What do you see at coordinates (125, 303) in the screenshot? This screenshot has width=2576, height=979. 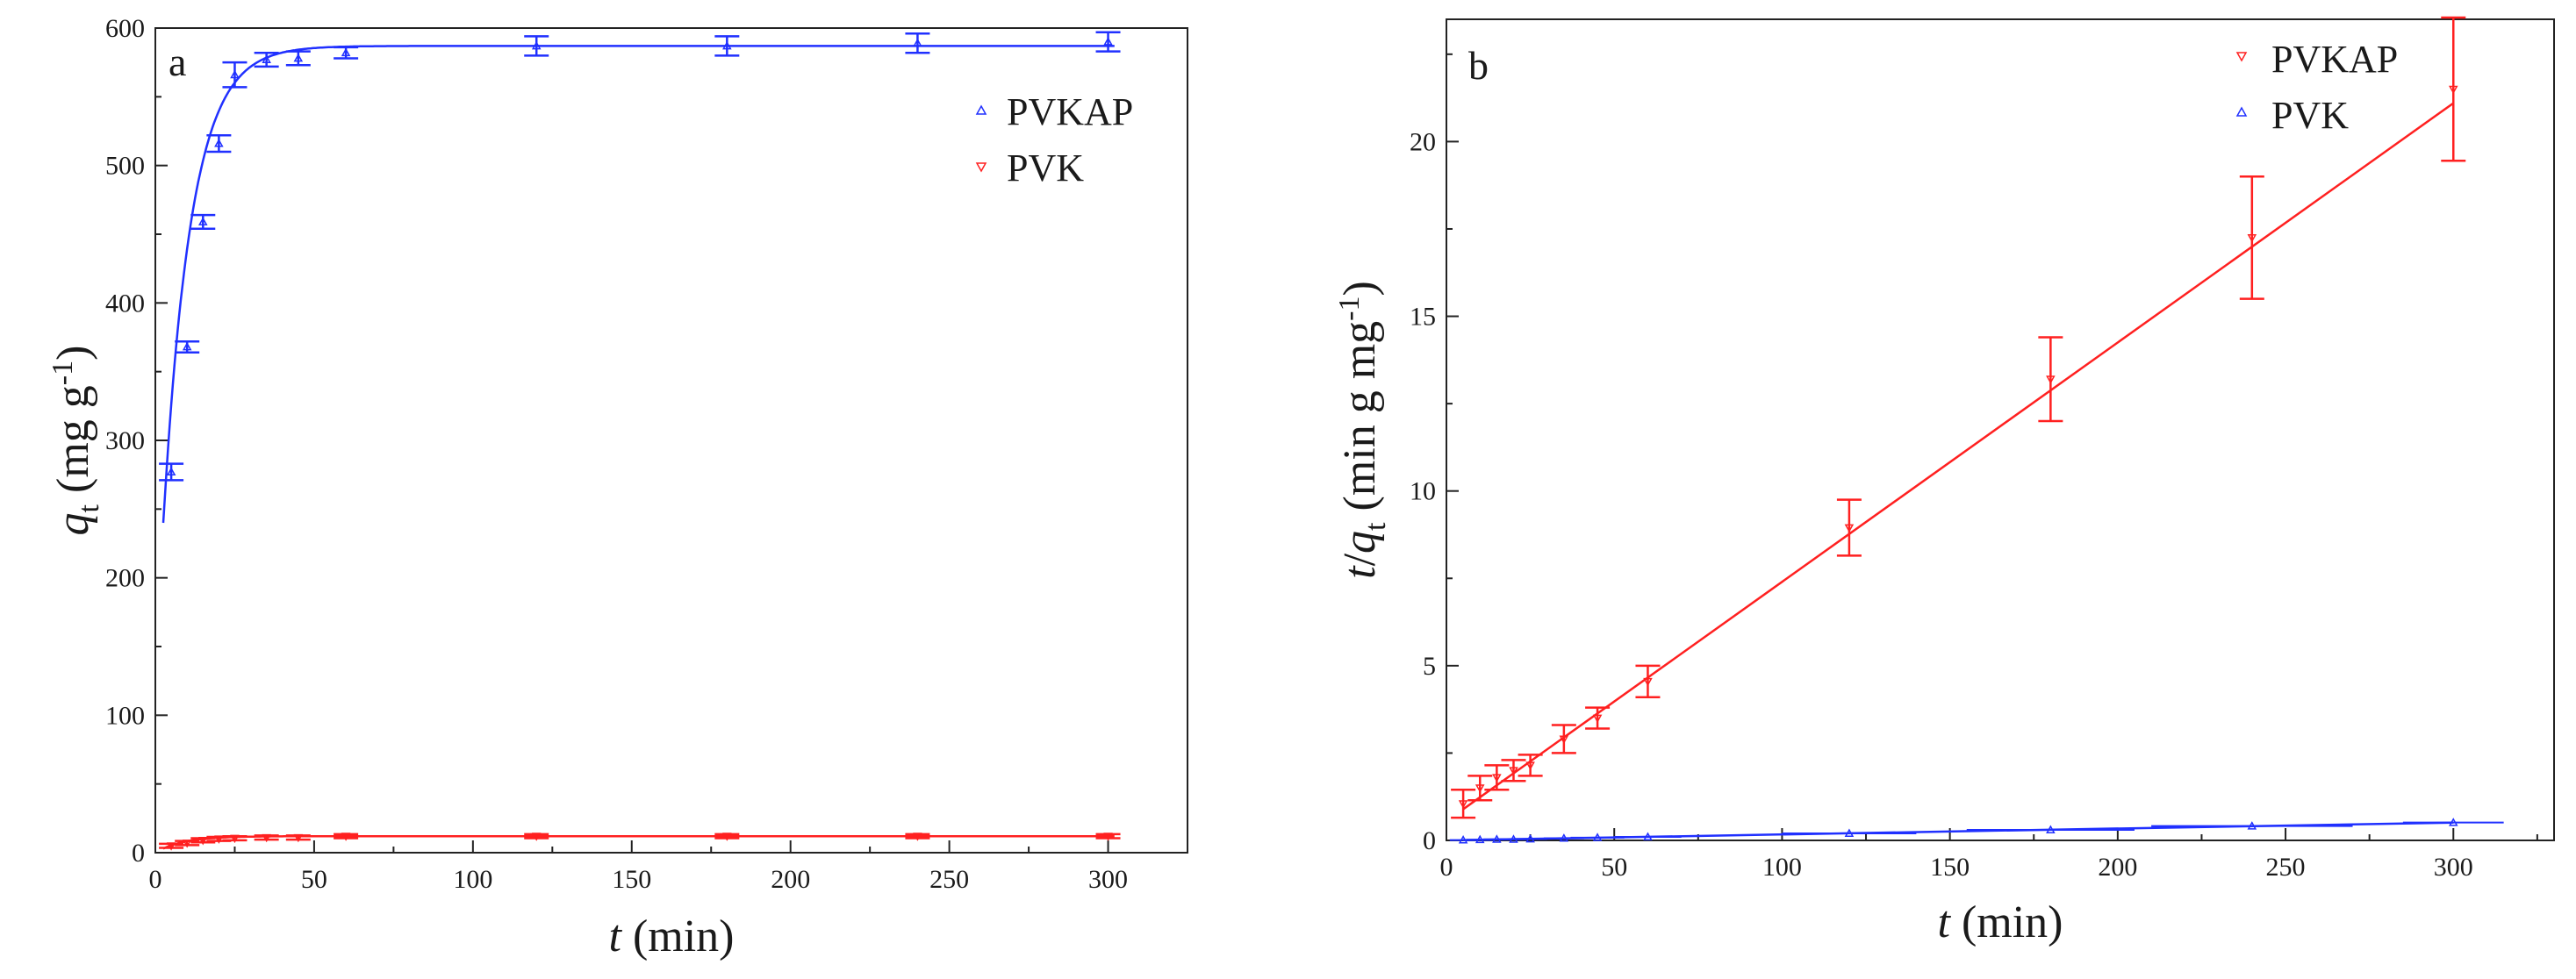 I see `y-tick-label: 400` at bounding box center [125, 303].